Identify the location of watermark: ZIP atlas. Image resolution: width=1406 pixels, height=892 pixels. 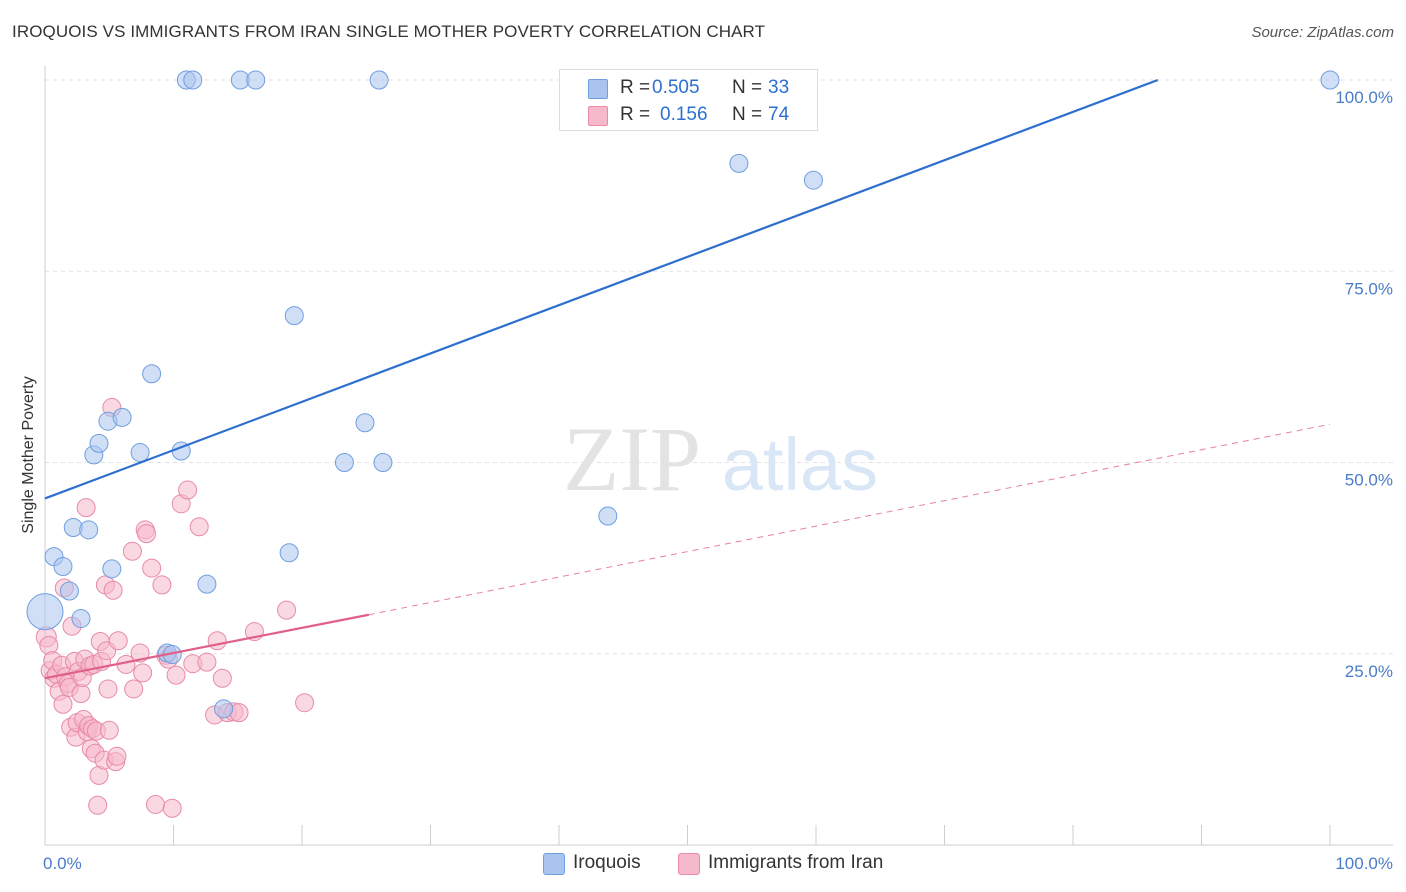
(720, 459).